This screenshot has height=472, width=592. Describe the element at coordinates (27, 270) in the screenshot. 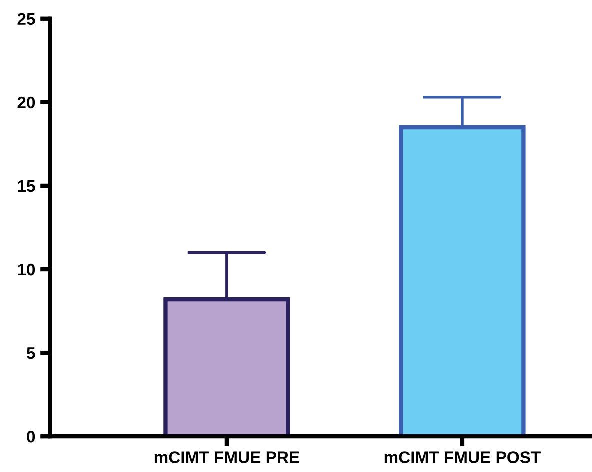

I see `y-tick-label: 10` at that location.